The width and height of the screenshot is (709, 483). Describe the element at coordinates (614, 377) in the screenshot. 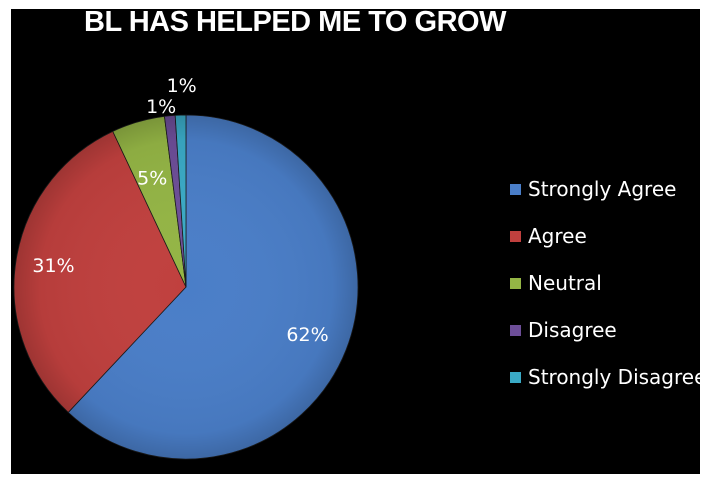

I see `legend-label-strongly-disagree: Strongly Disagree` at that location.